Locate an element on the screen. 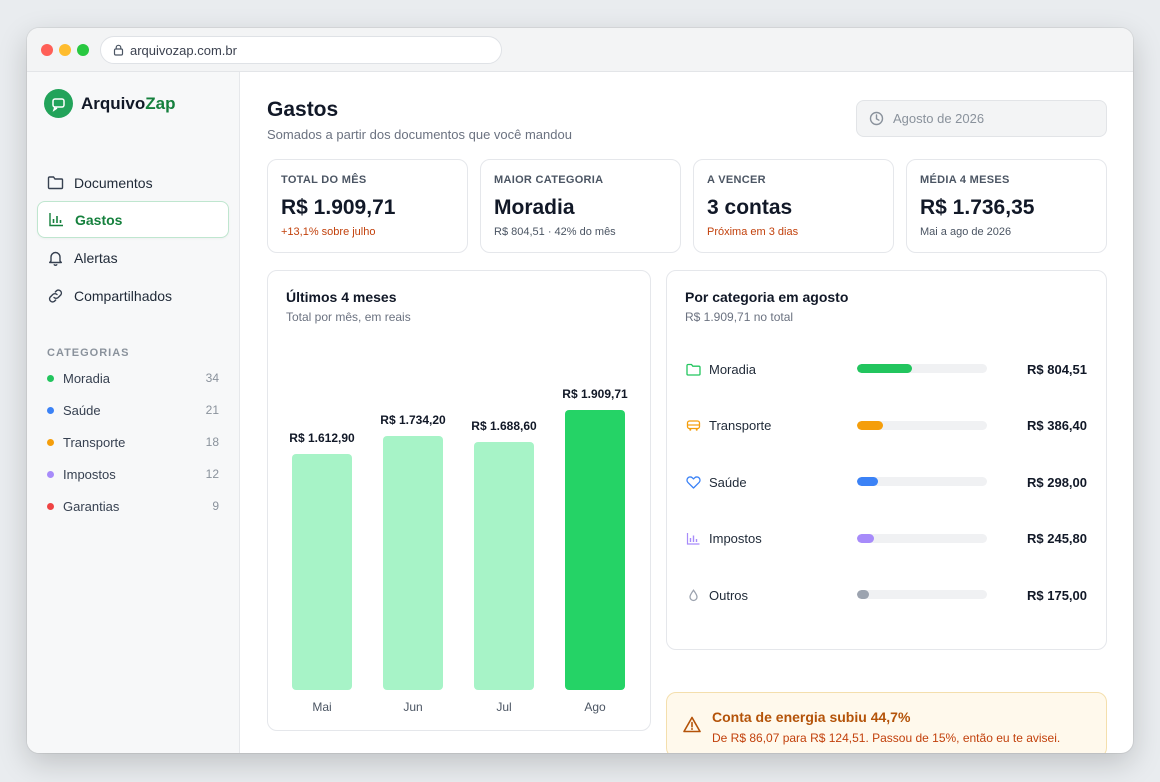 This screenshot has height=782, width=1160. brand-name: ArquivoZap is located at coordinates (128, 104).